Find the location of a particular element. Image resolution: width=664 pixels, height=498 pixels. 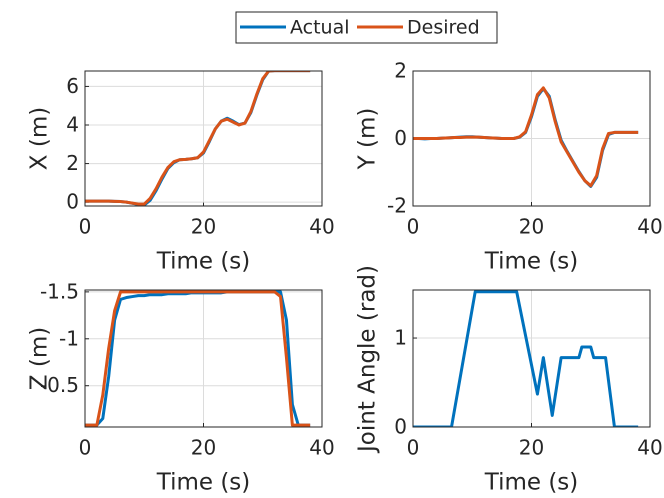

y-axis-label: X (m) is located at coordinates (40, 138).